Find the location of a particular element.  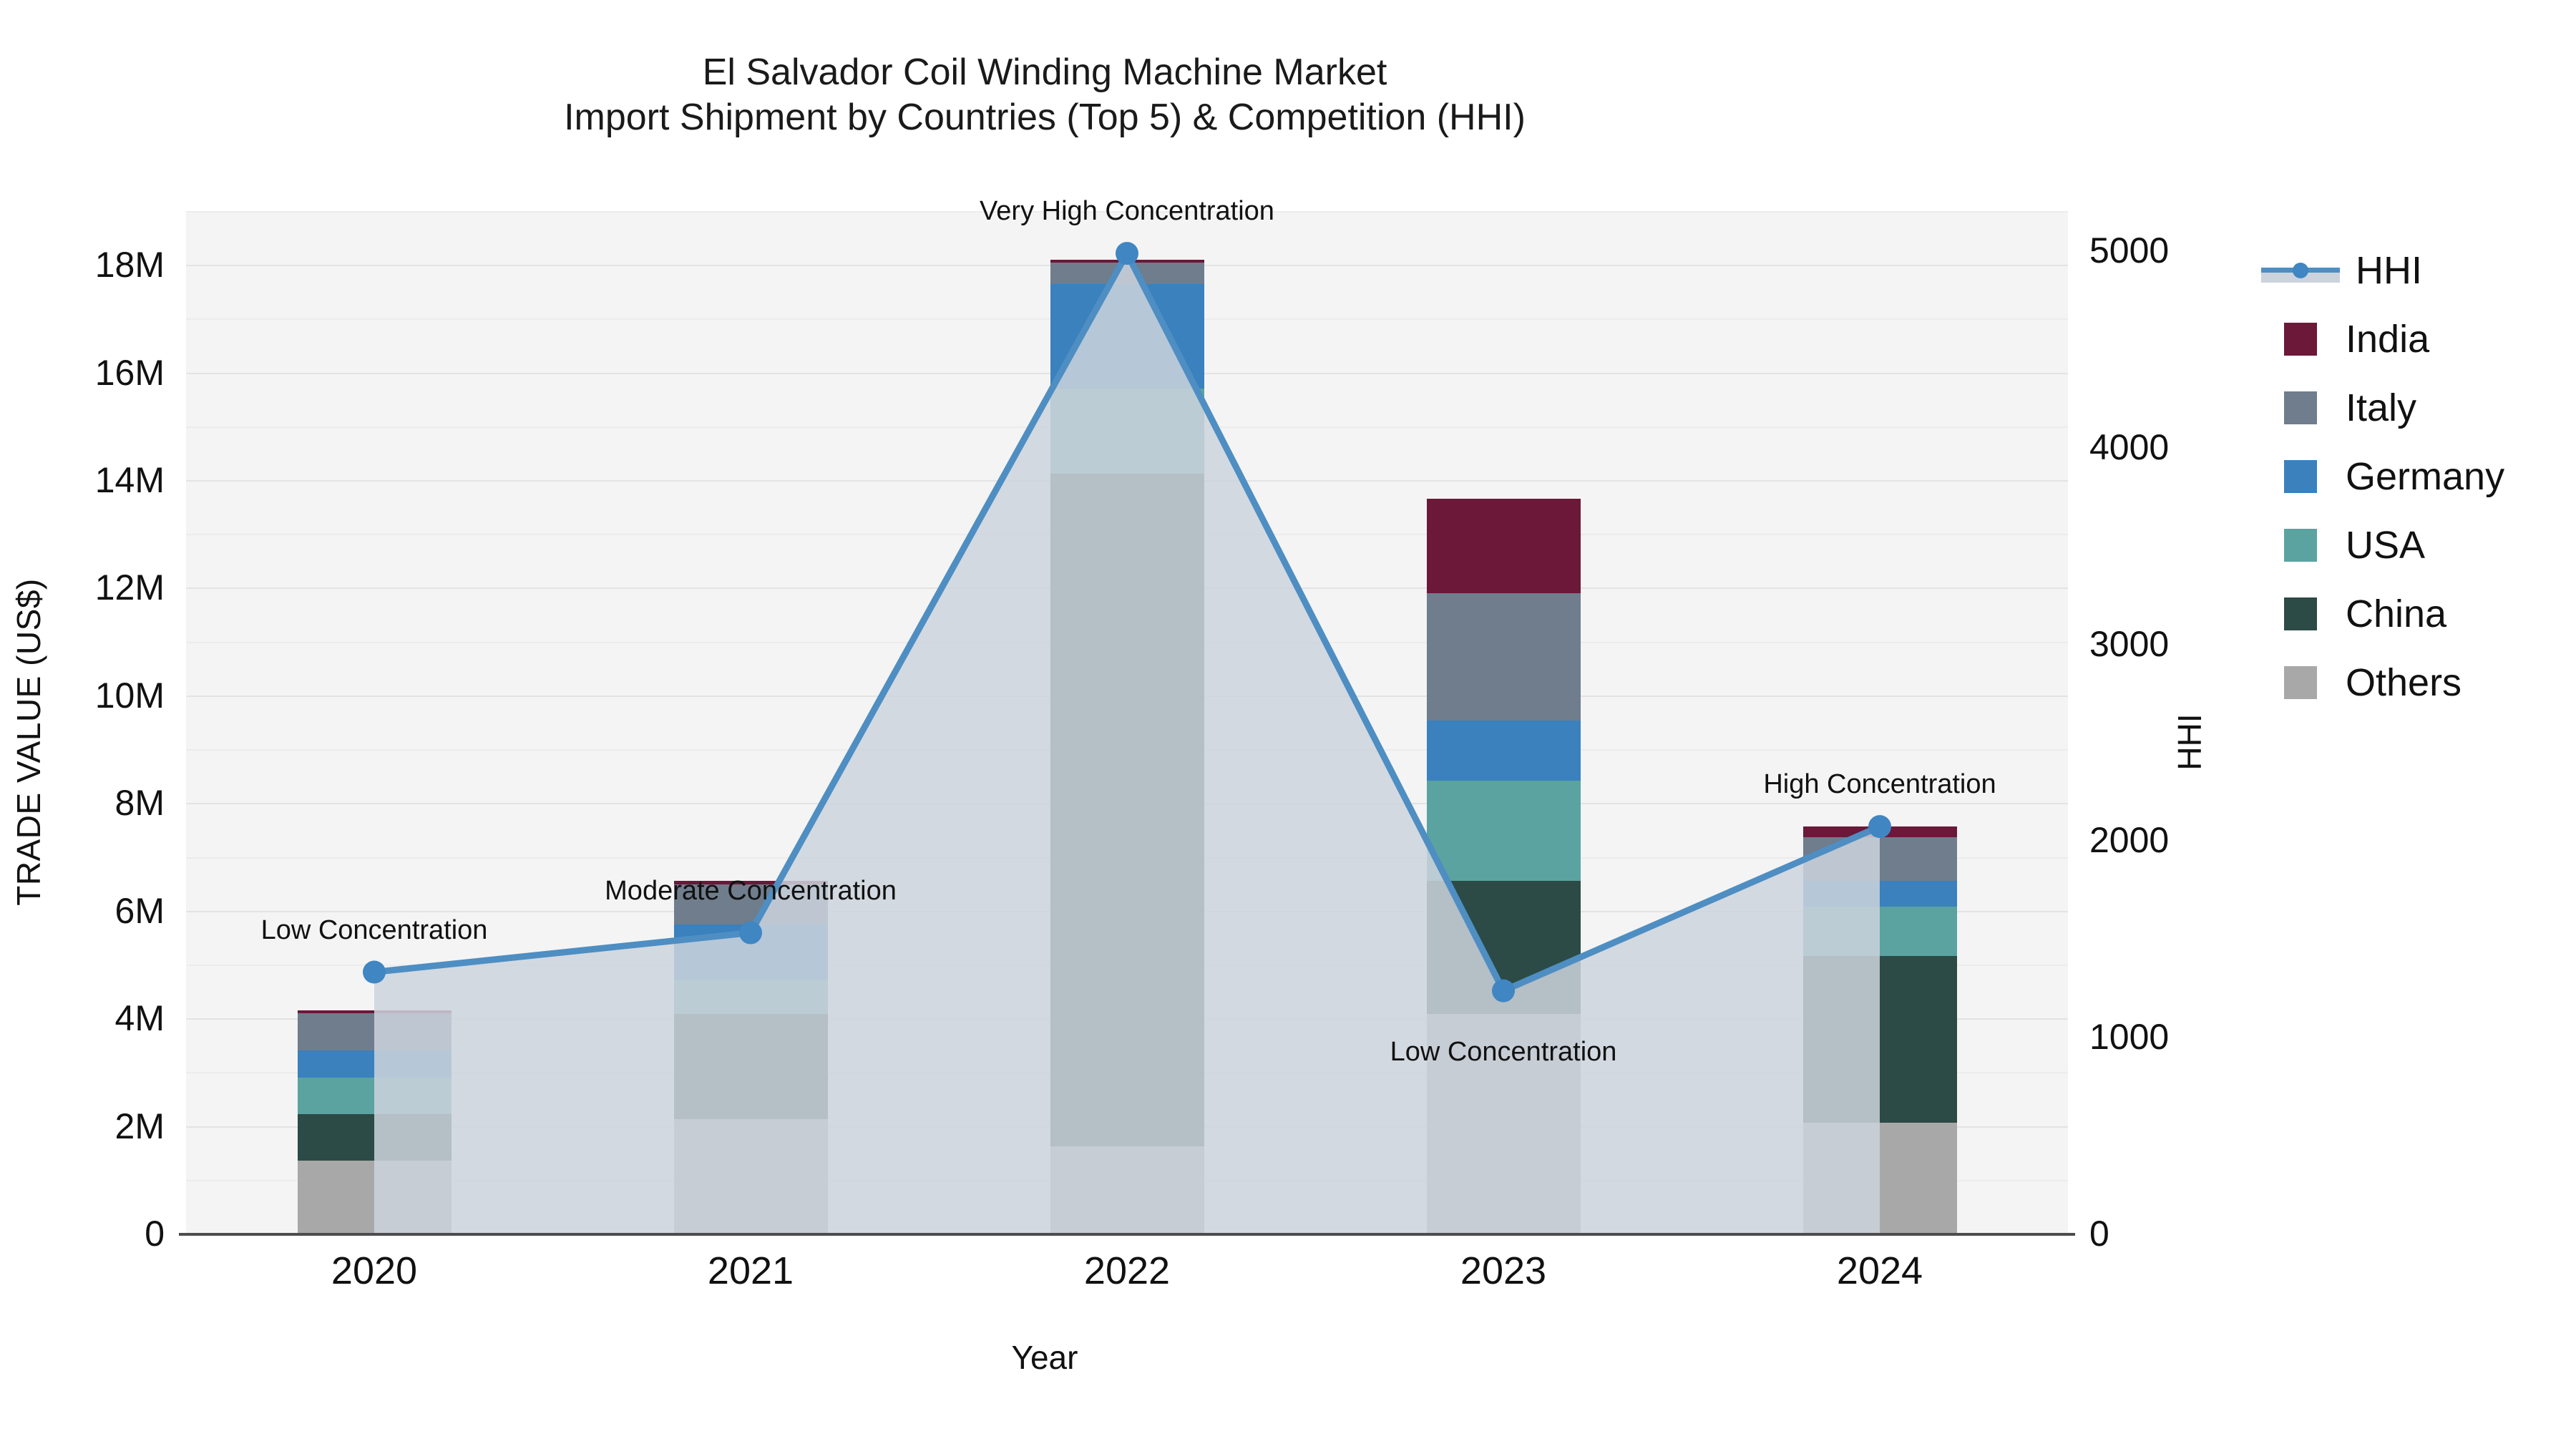

legend-label: HHI is located at coordinates (2389, 270).